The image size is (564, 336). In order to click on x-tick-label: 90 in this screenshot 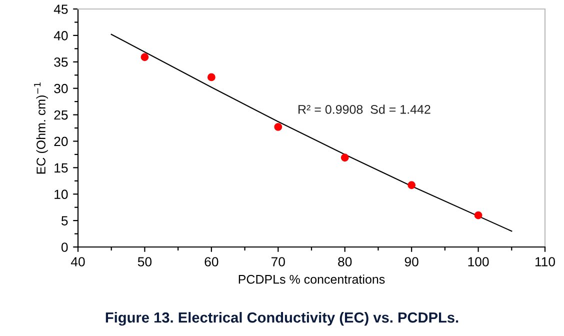, I will do `click(411, 261)`.